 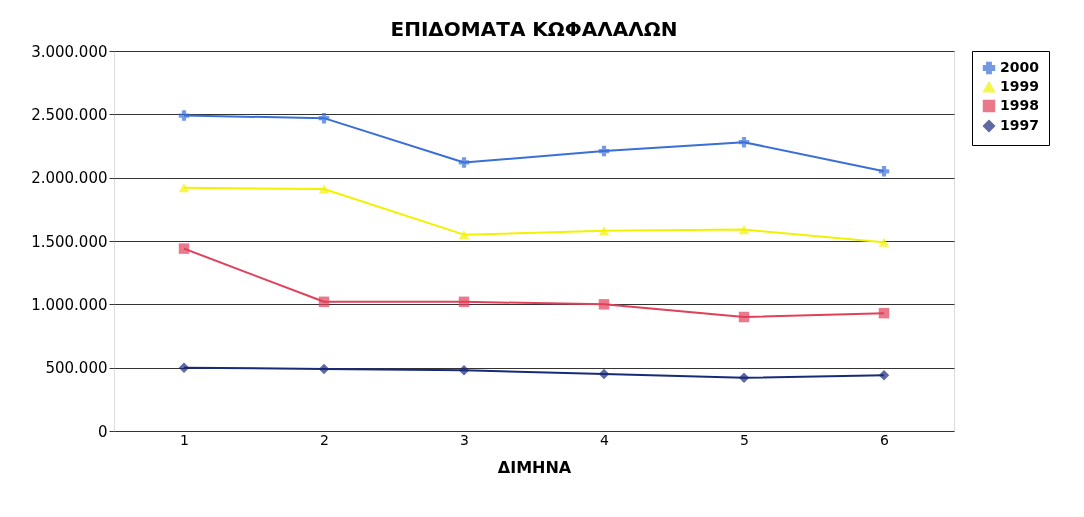 I want to click on legend-label: 1998, so click(x=1019, y=105).